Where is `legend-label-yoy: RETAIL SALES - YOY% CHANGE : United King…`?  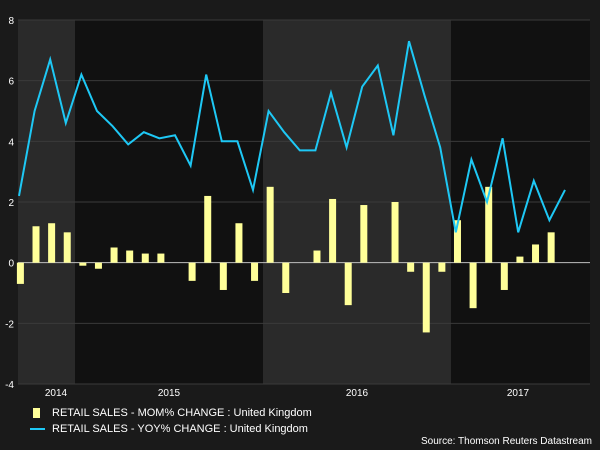
legend-label-yoy: RETAIL SALES - YOY% CHANGE : United King… is located at coordinates (180, 429).